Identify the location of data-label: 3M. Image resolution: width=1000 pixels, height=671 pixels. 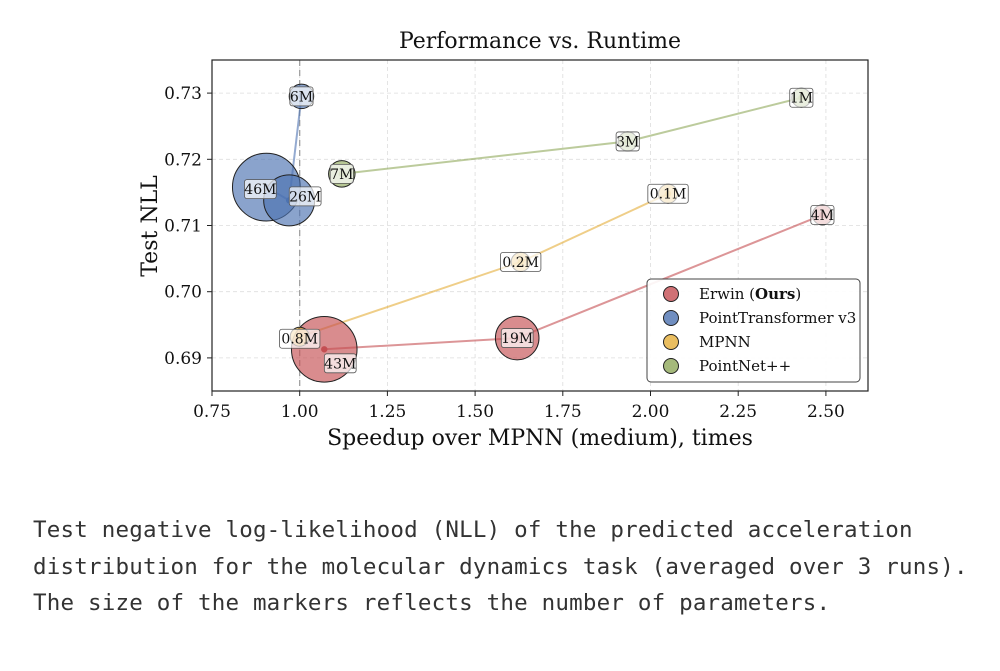
(627, 142).